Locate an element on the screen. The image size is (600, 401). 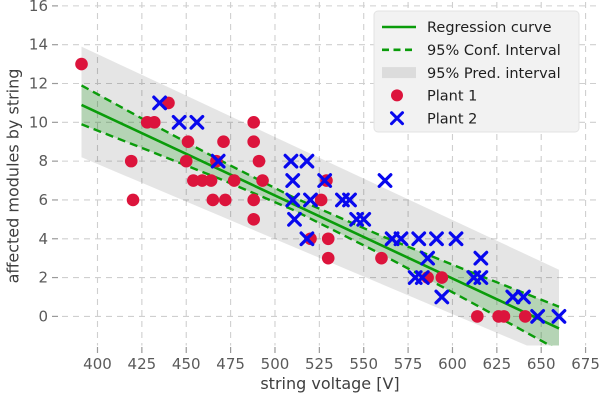
legend-item-band: 95% Pred. interval is located at coordinates (471, 74).